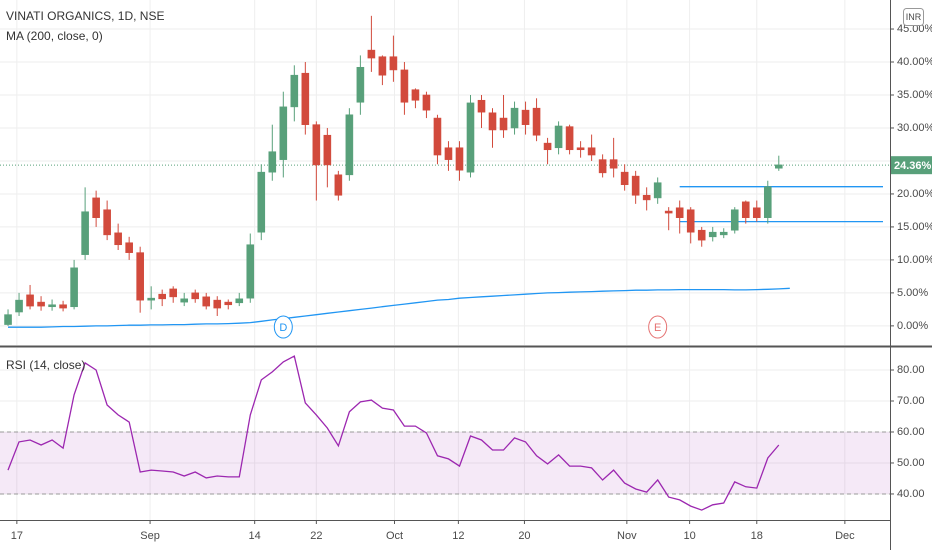  What do you see at coordinates (524, 536) in the screenshot?
I see `x-tick-label: 20` at bounding box center [524, 536].